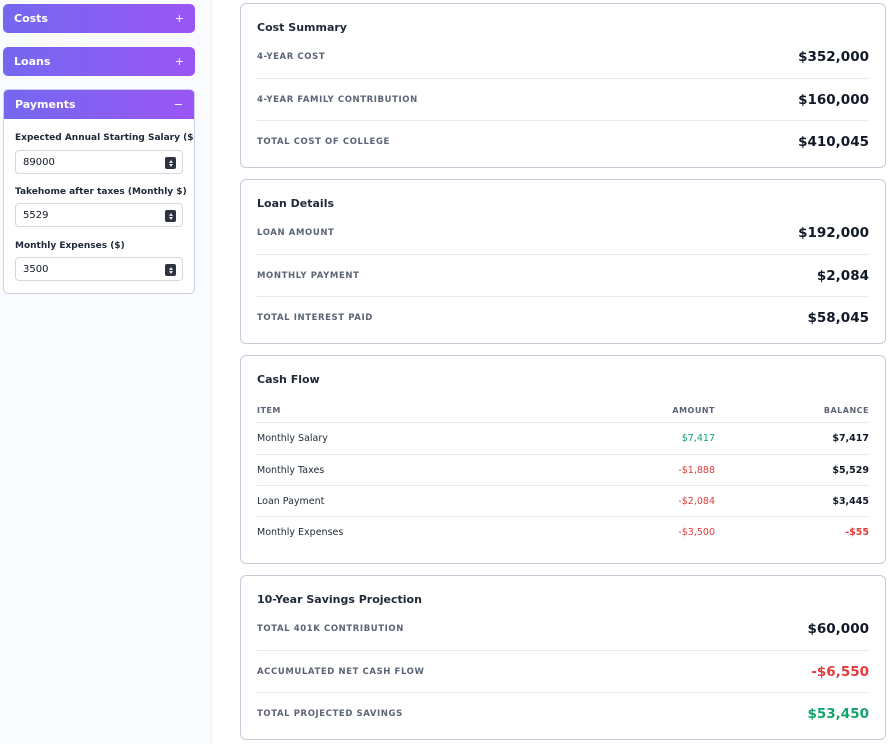  What do you see at coordinates (696, 532) in the screenshot?
I see `table-row-amount: -$3,500` at bounding box center [696, 532].